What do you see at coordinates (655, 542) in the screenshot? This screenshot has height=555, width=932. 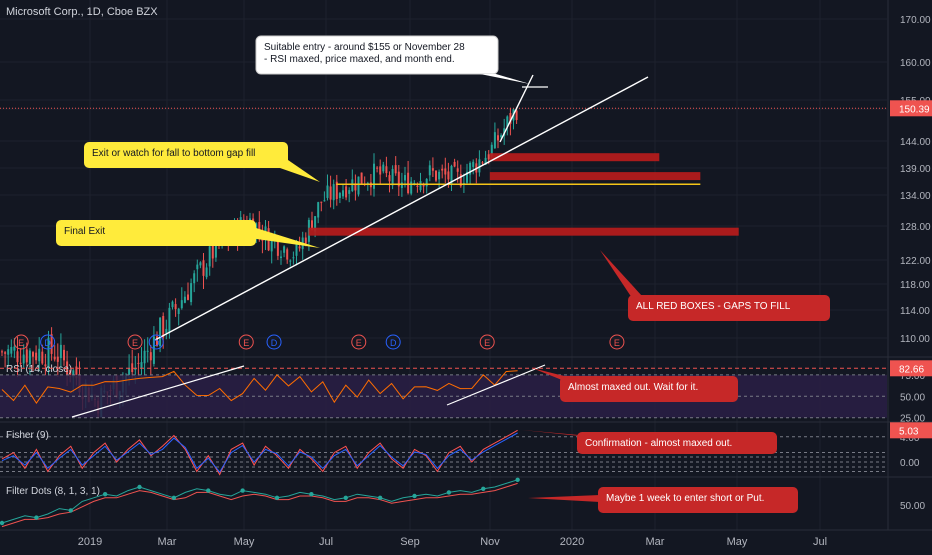 I see `x-tick-label: Mar` at bounding box center [655, 542].